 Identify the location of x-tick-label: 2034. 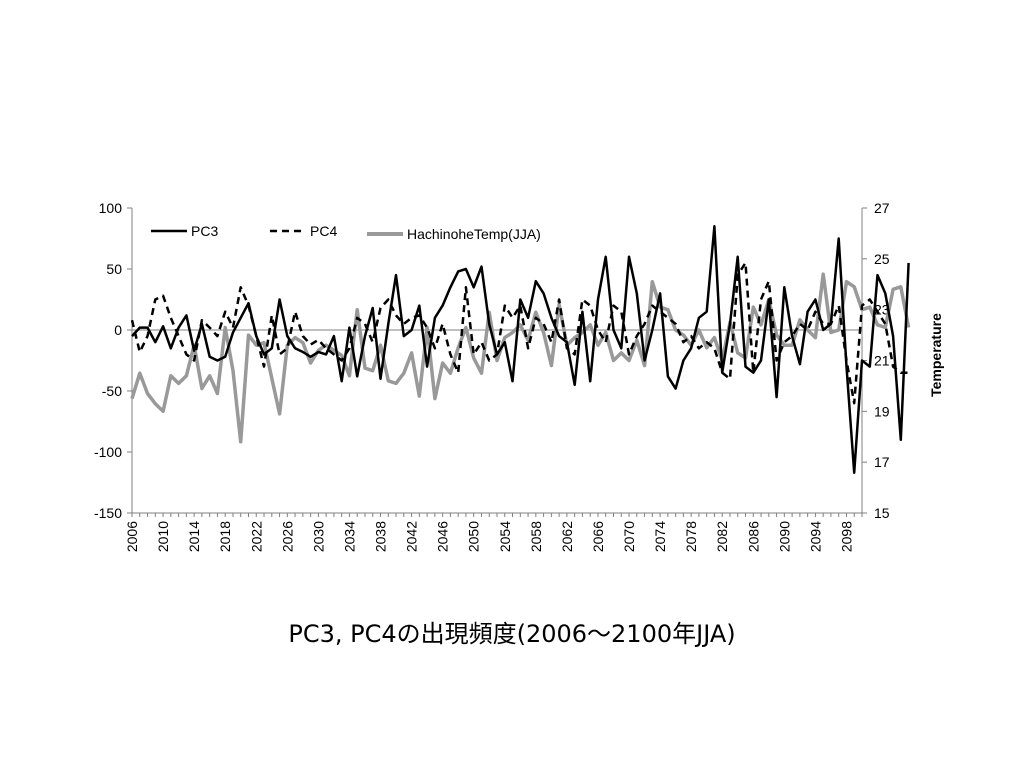
(349, 536).